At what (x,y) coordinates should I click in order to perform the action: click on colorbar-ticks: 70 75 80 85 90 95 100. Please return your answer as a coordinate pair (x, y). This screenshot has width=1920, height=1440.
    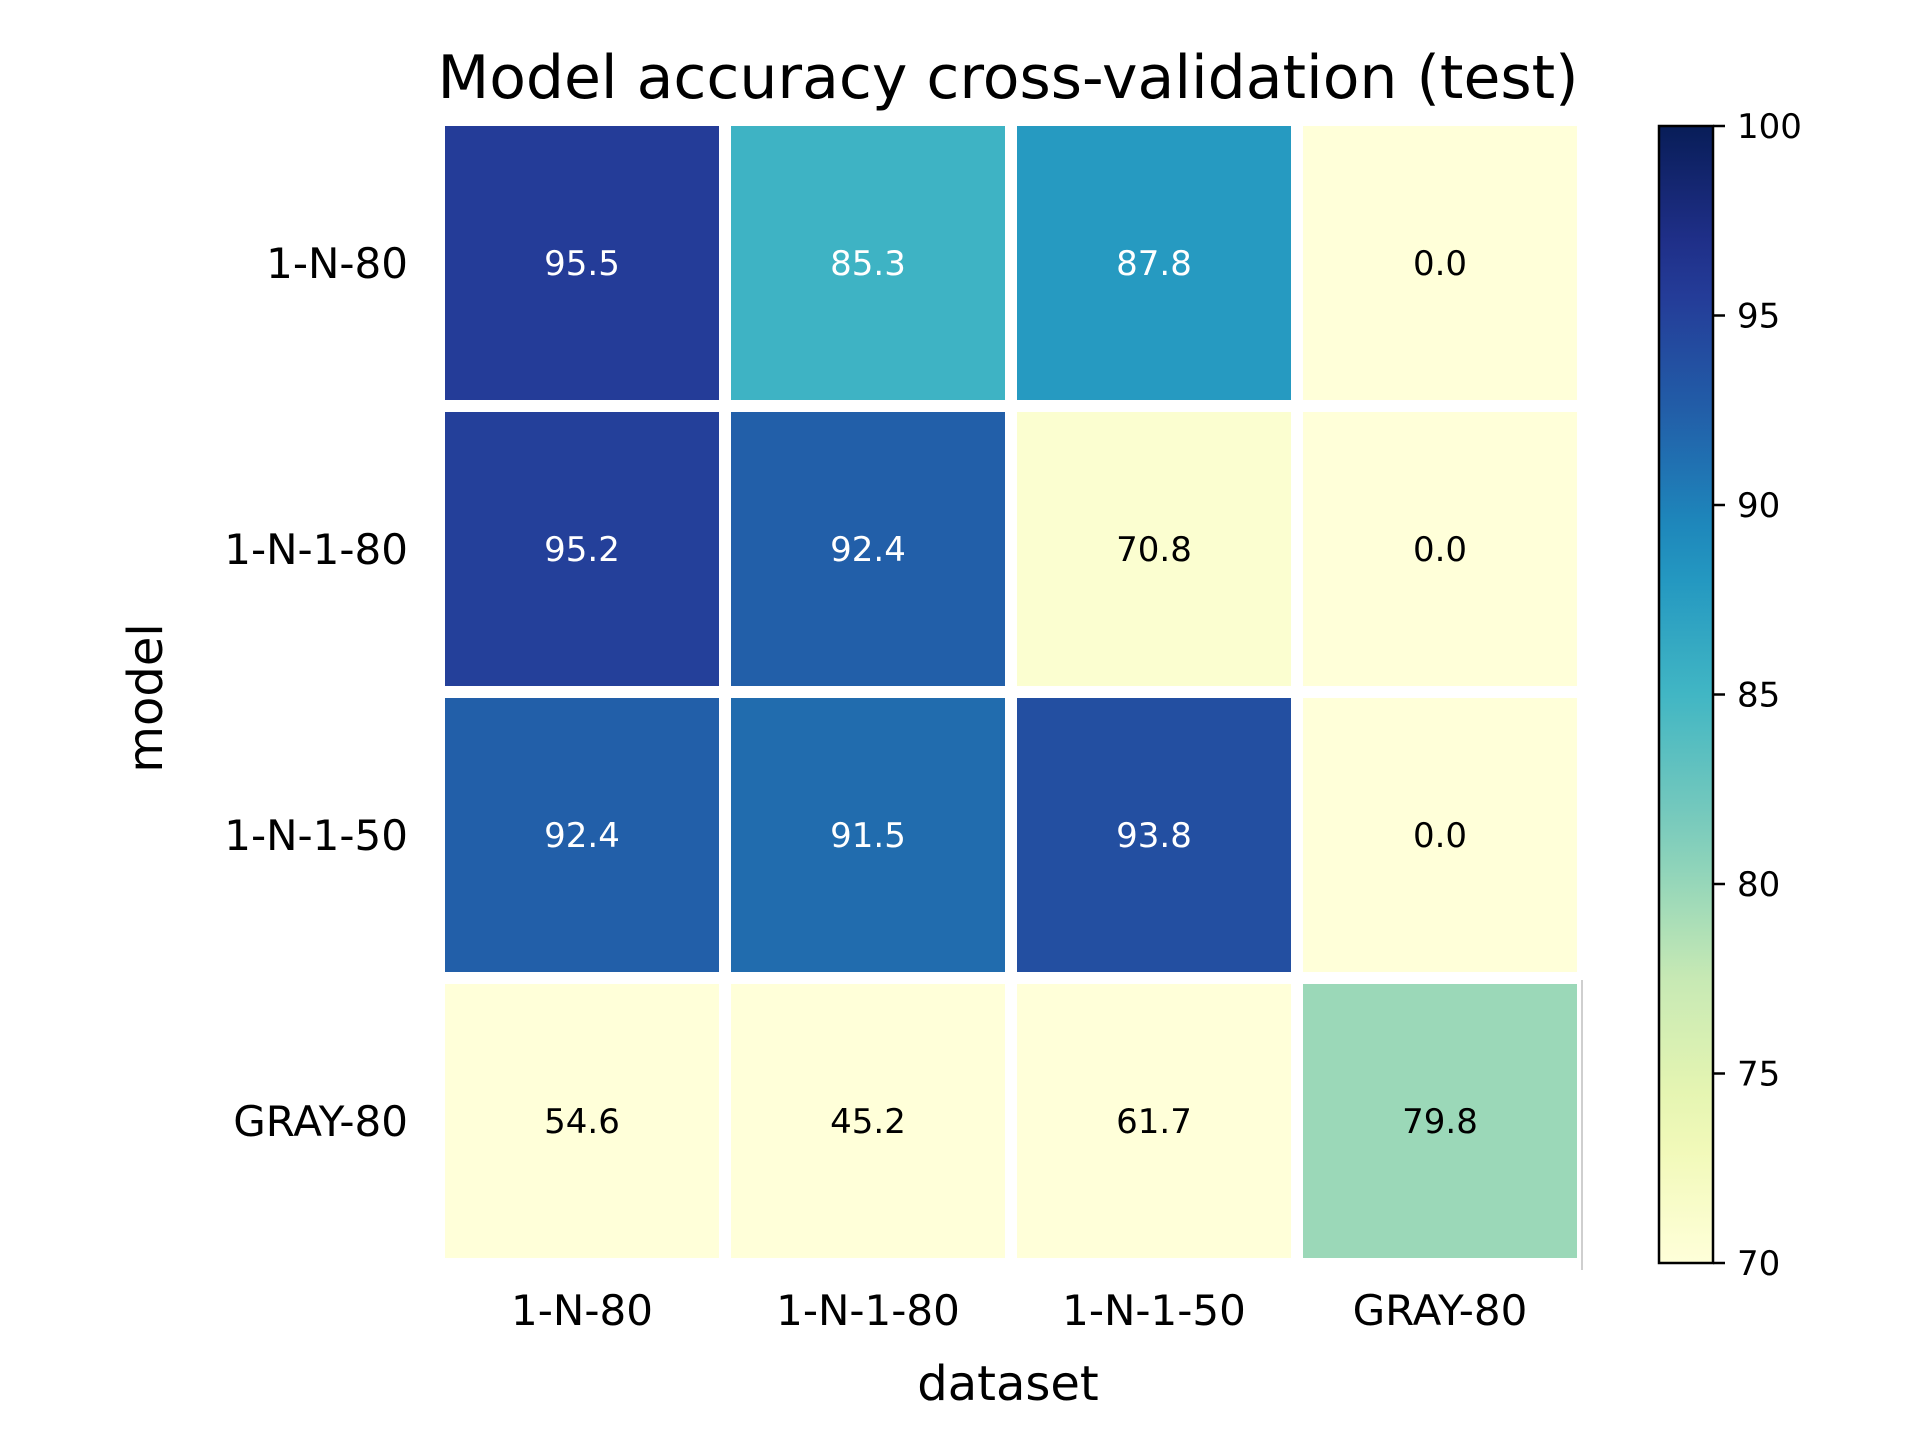
    Looking at the image, I should click on (1757, 695).